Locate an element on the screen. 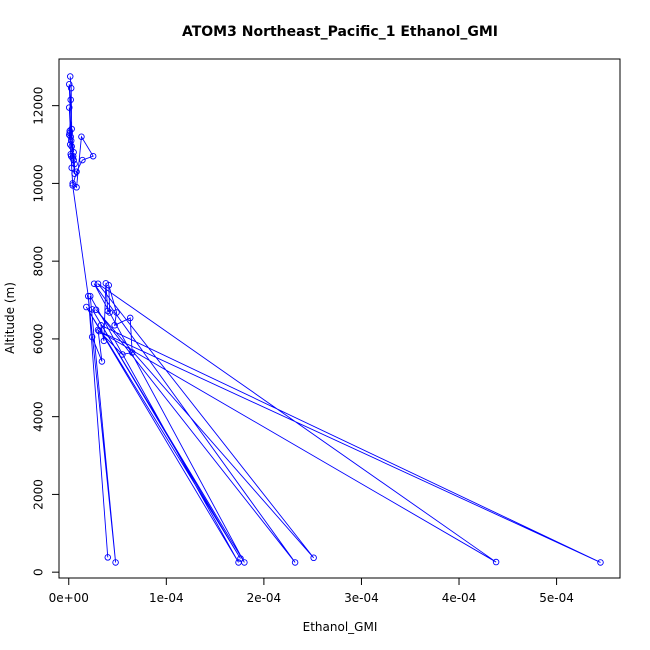  x-tick-label: 5e-04 is located at coordinates (556, 598).